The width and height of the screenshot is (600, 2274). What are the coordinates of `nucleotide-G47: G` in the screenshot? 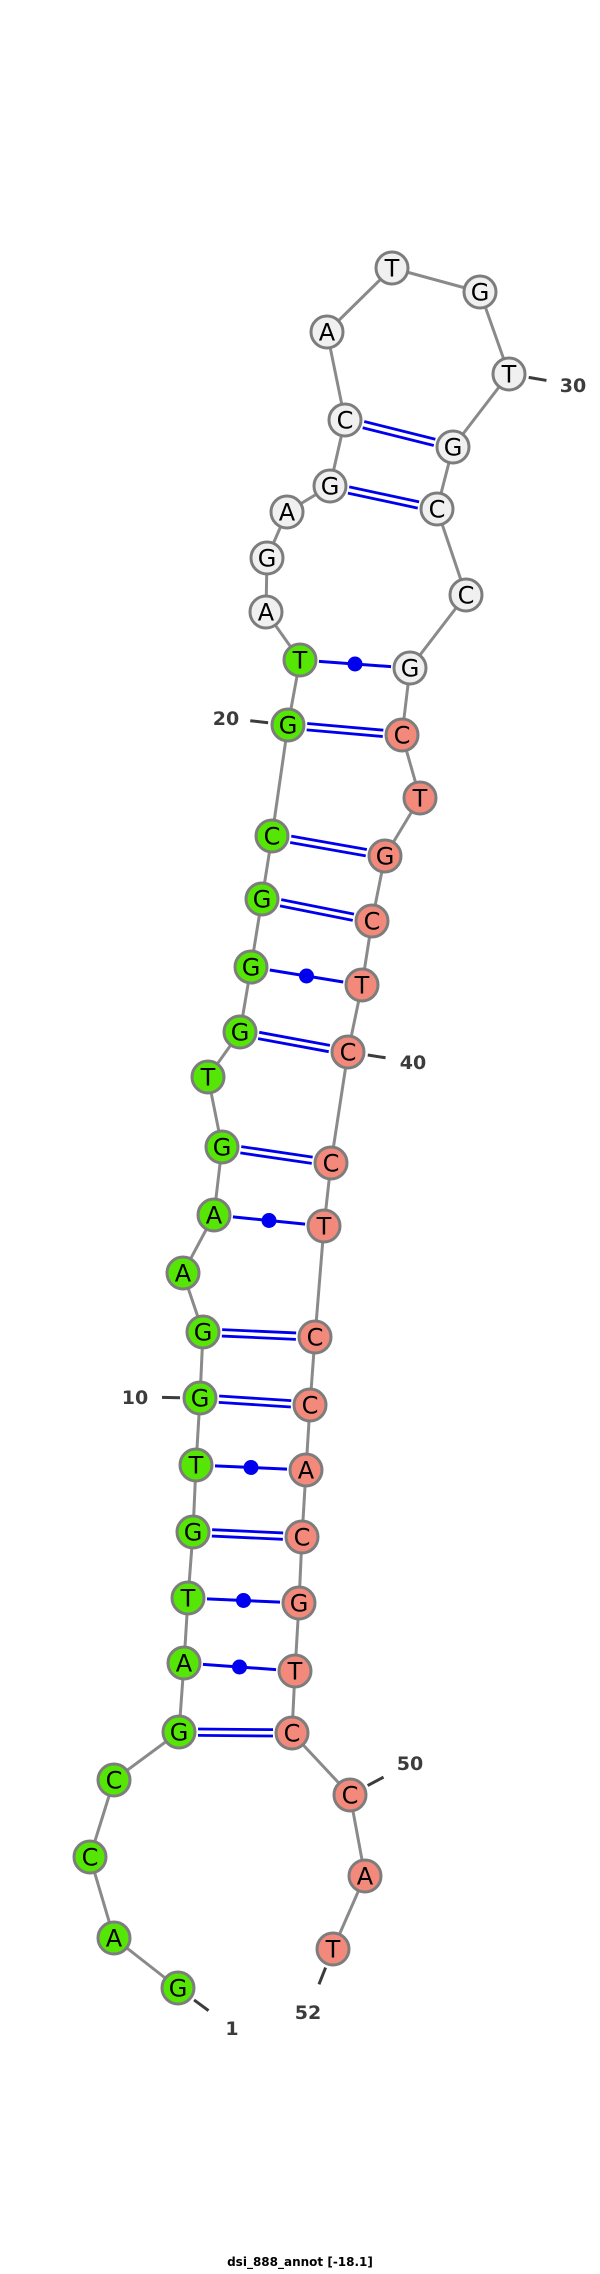 It's located at (299, 1603).